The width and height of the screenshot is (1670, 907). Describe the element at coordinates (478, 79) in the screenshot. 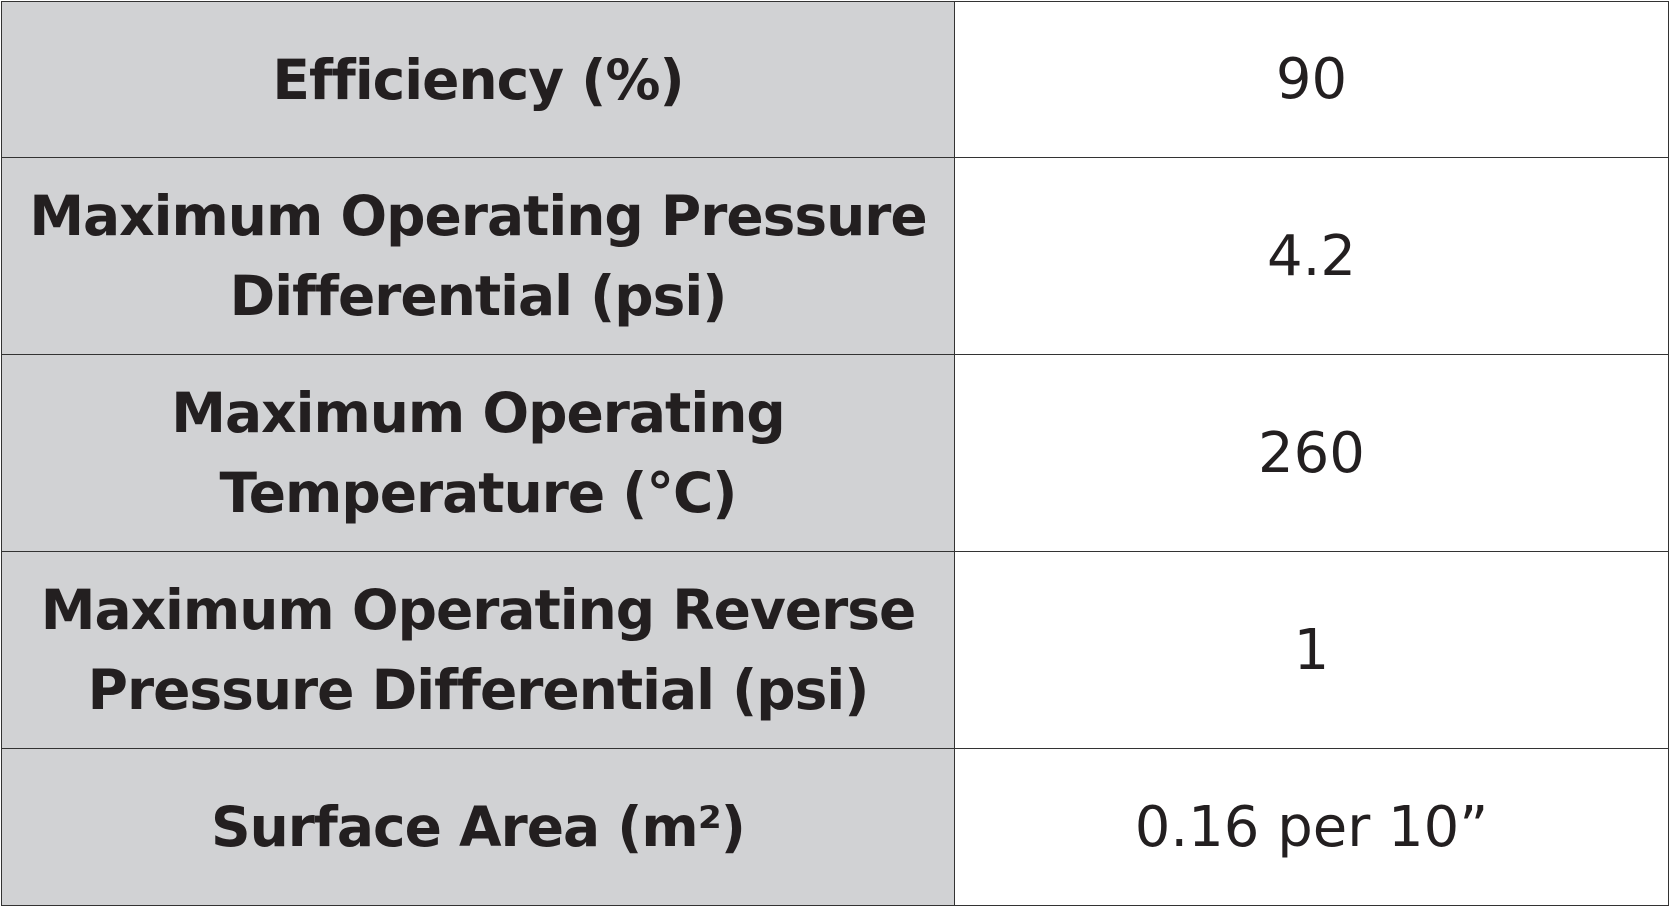

I see `row-label: Efficiency (%)` at that location.